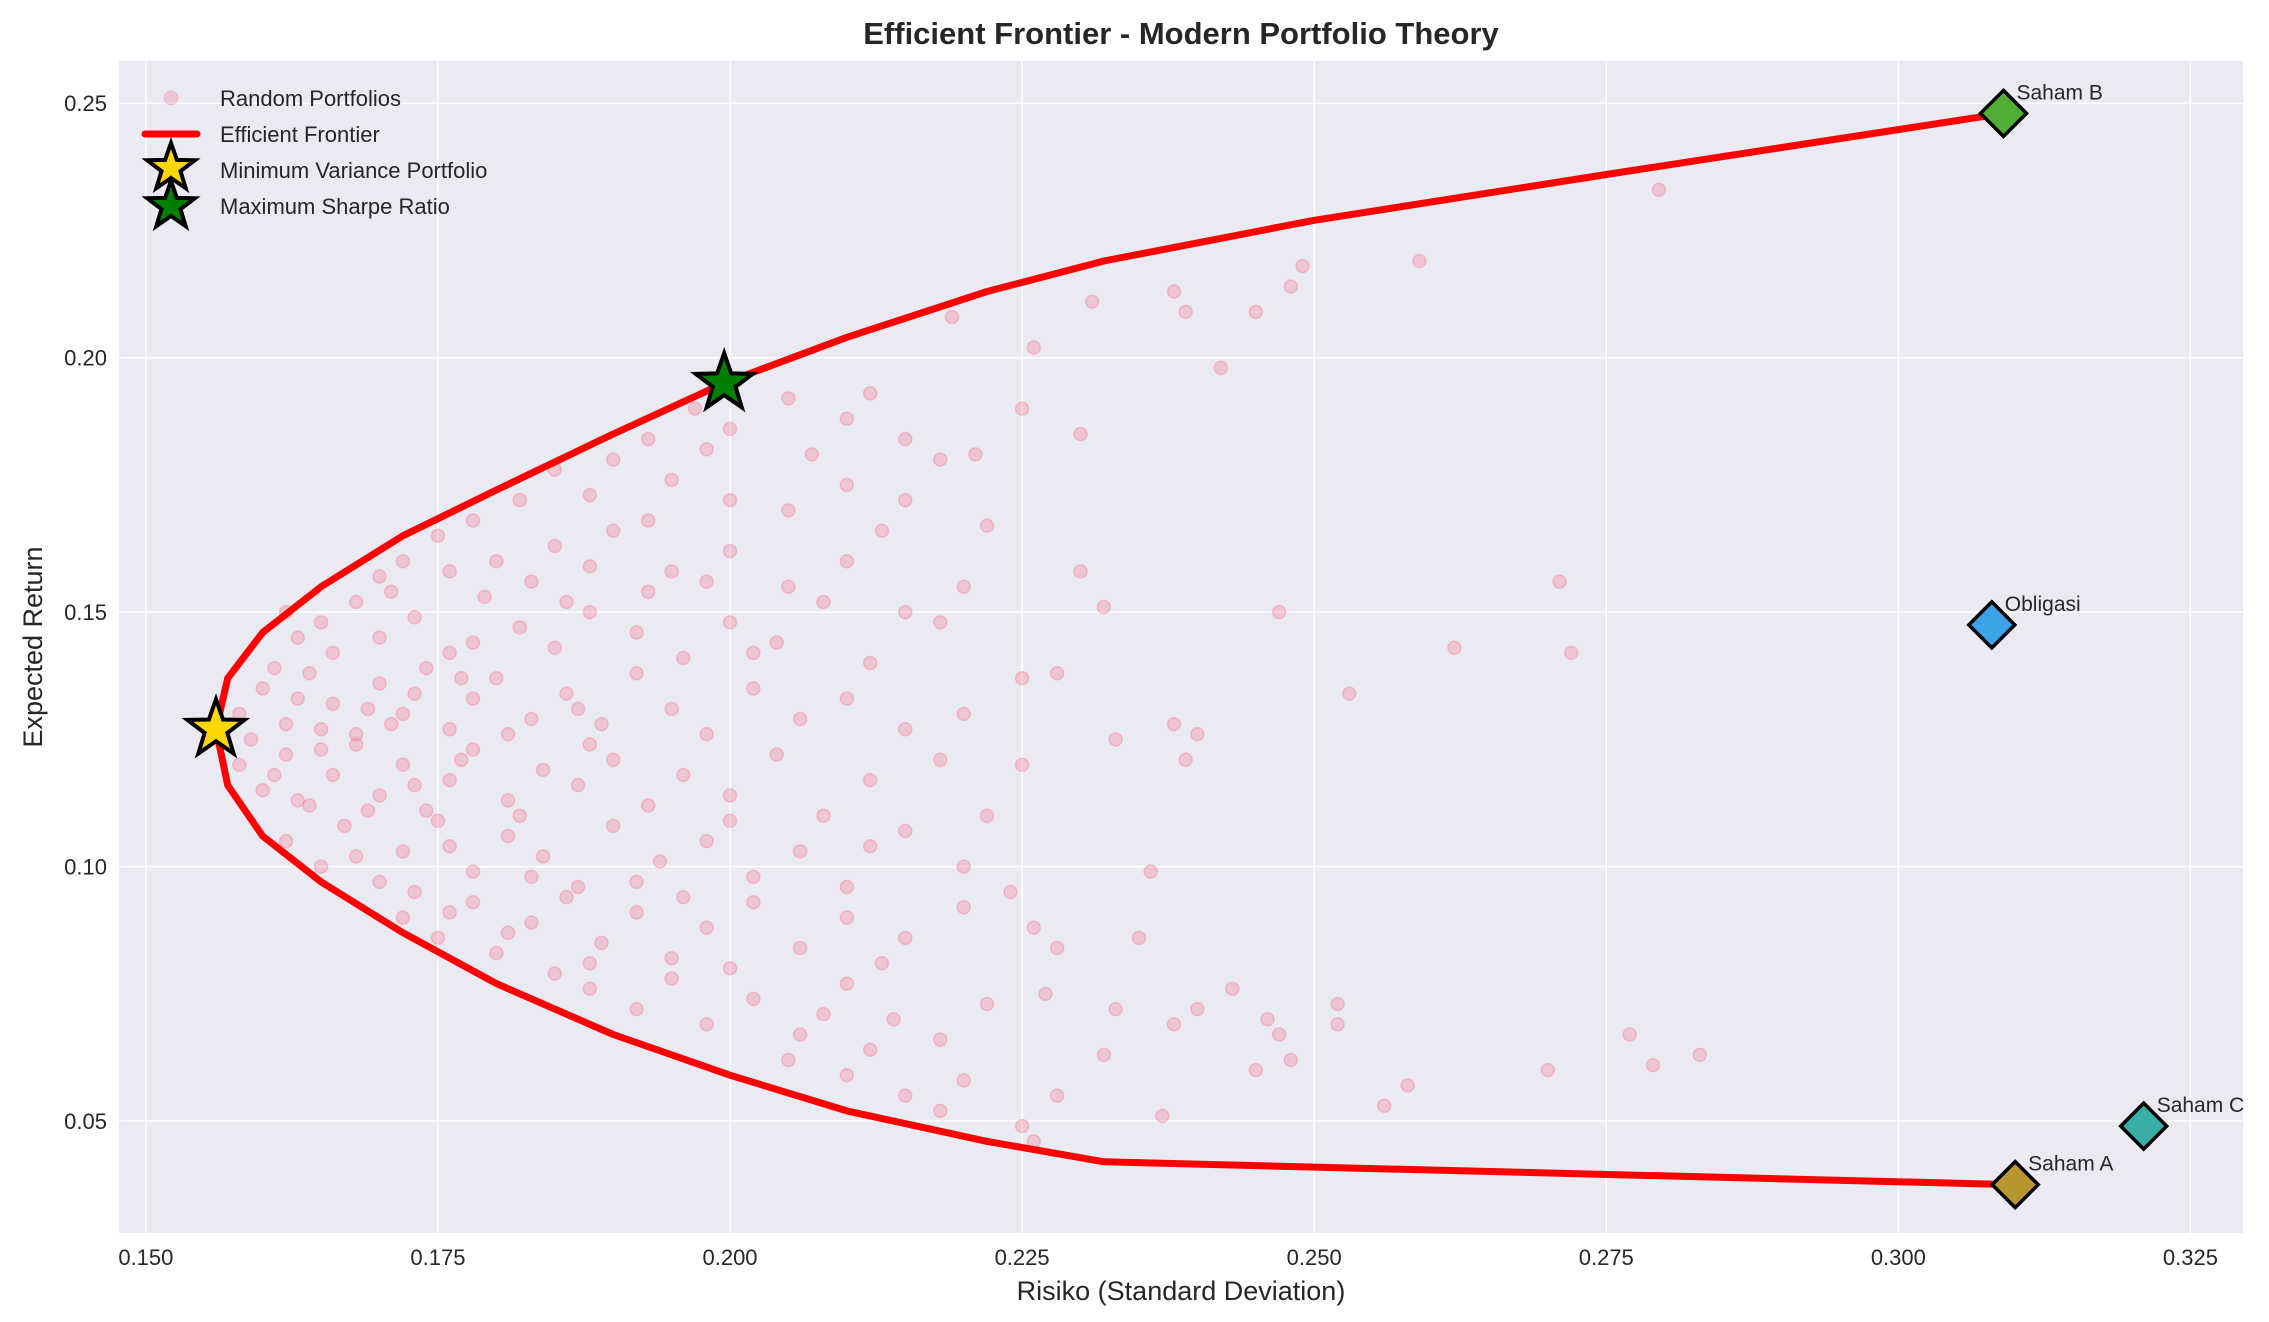 The width and height of the screenshot is (2269, 1322). I want to click on x-tick-label: 0.250, so click(1314, 1257).